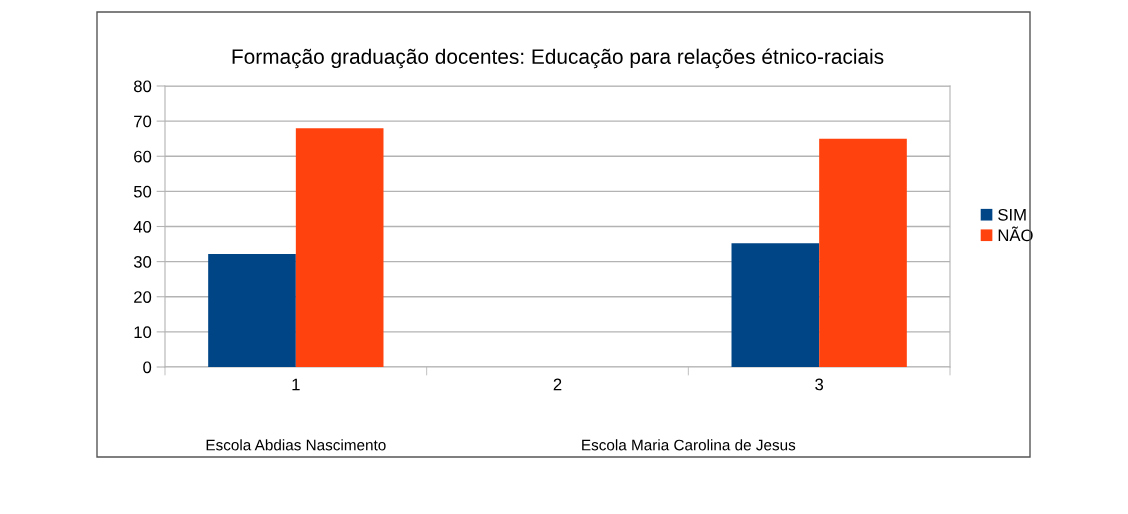 The width and height of the screenshot is (1128, 514). I want to click on y-tick-label: 30, so click(142, 262).